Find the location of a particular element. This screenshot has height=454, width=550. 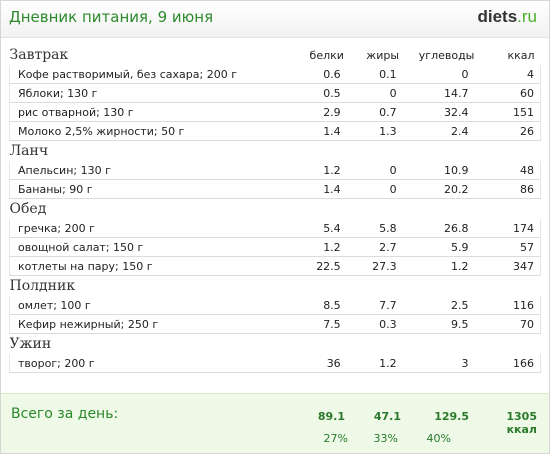

column-header-protein: белки is located at coordinates (326, 55).